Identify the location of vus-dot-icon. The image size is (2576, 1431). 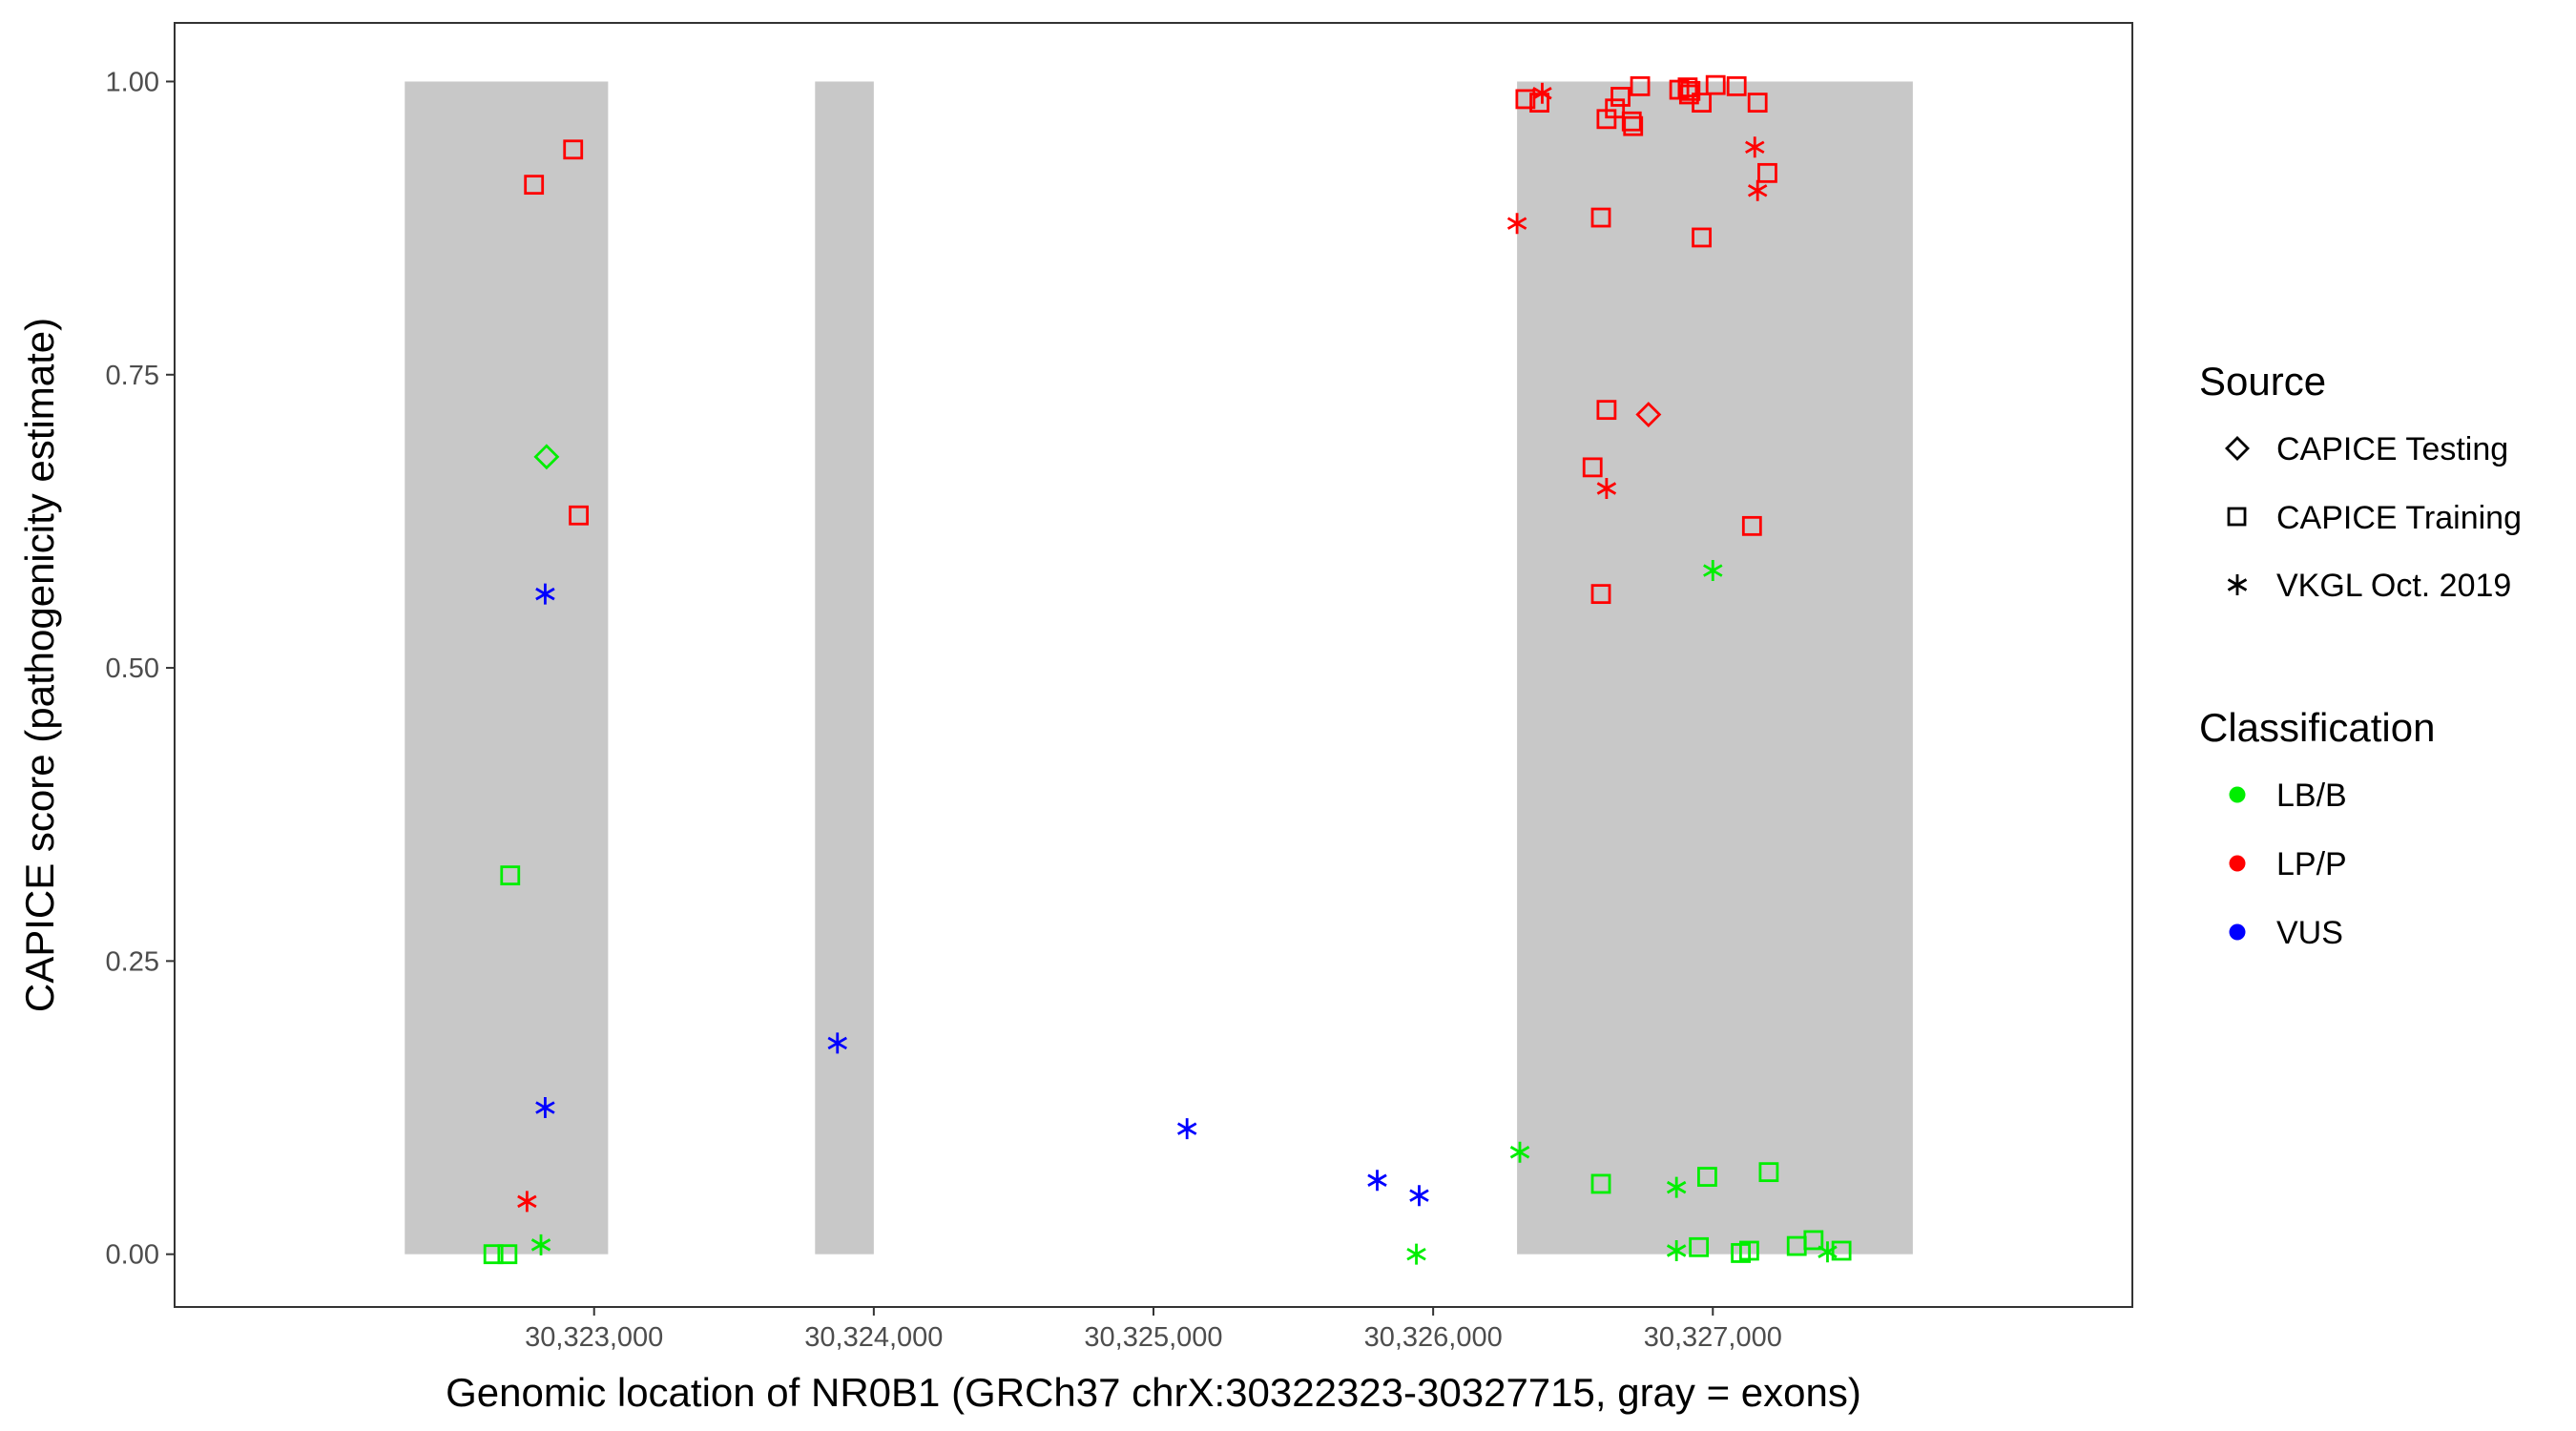
(2237, 932).